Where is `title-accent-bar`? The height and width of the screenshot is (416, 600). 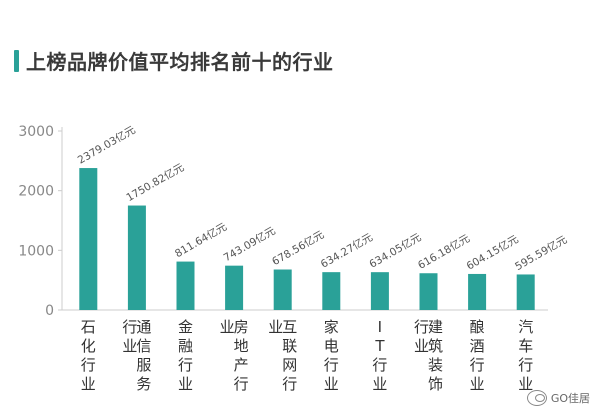
title-accent-bar is located at coordinates (16, 61).